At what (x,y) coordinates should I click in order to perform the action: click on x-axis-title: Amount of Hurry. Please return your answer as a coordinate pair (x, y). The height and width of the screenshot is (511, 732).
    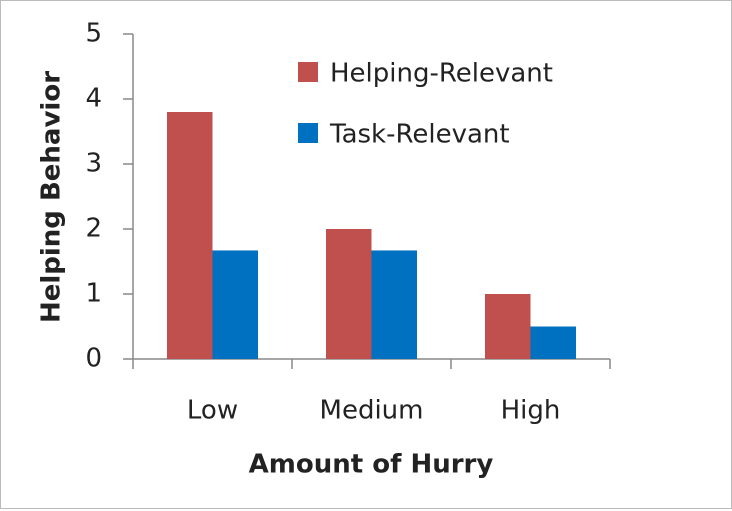
    Looking at the image, I should click on (371, 465).